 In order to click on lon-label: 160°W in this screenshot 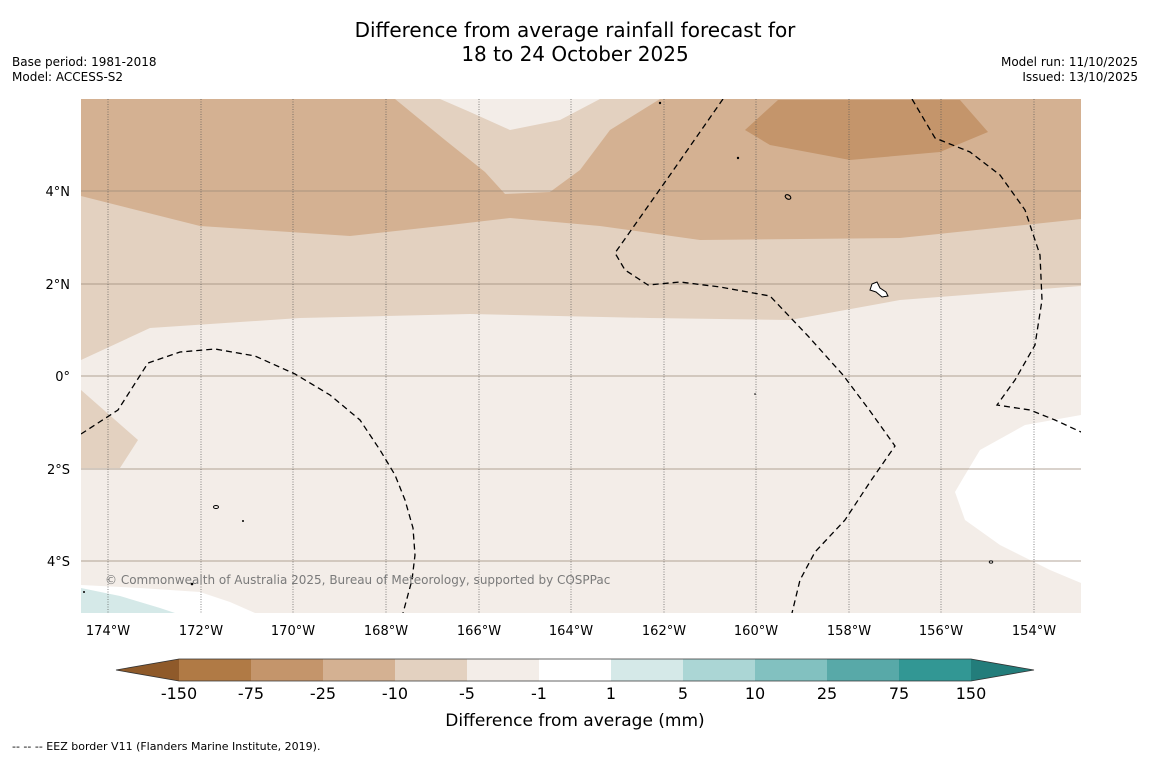, I will do `click(756, 631)`.